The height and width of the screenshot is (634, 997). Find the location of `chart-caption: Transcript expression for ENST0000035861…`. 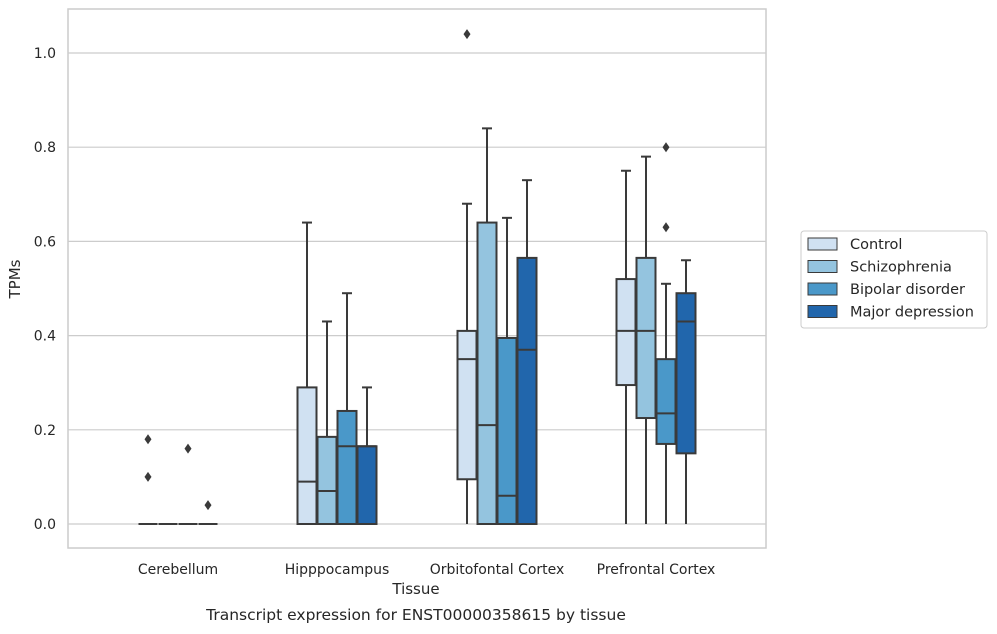

chart-caption: Transcript expression for ENST0000035861… is located at coordinates (416, 615).